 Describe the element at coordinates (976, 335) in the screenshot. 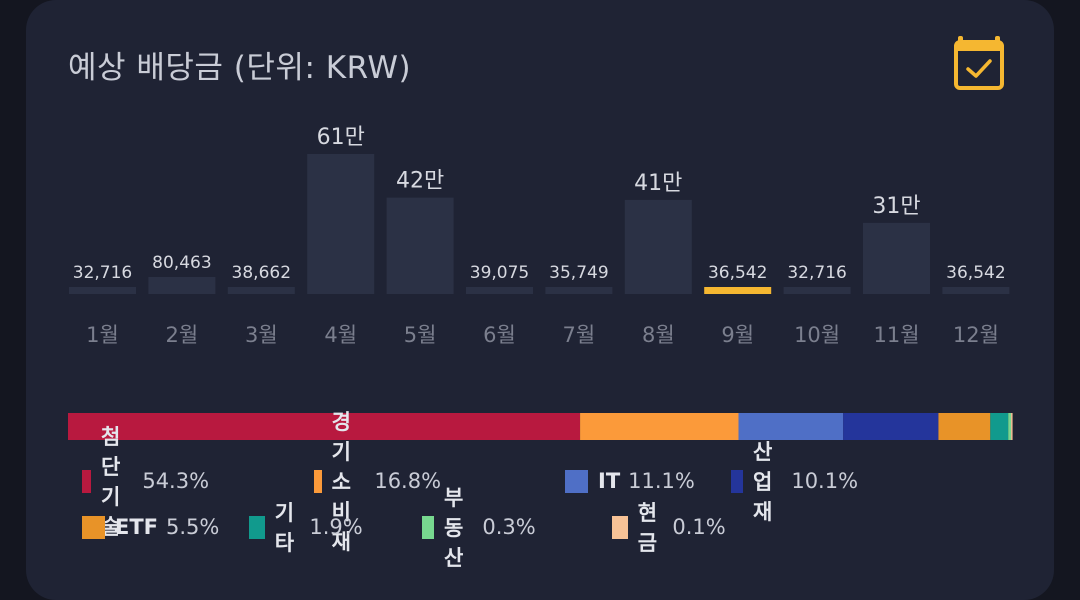

I see `month-label: 12월` at that location.